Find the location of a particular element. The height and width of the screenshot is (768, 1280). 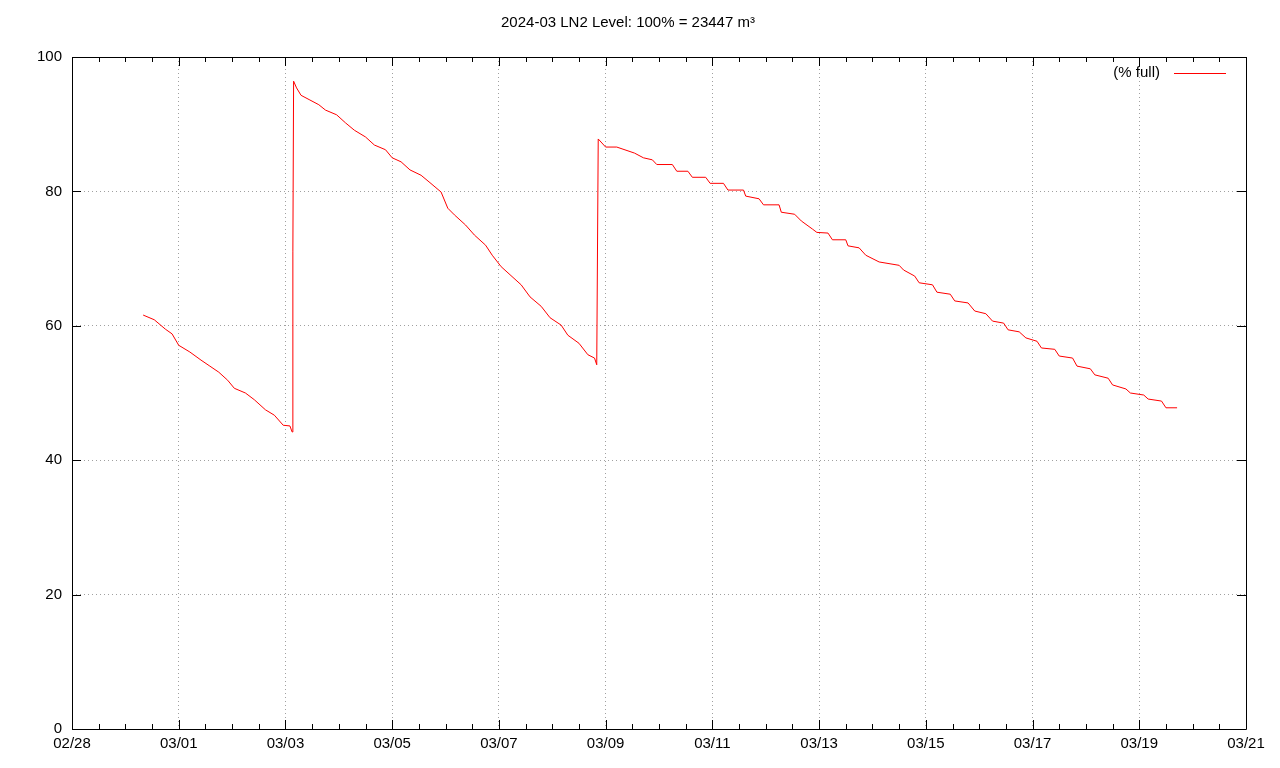

chart-title: 2024-03 LN2 Level: 100% = 23447 m³ is located at coordinates (628, 22).